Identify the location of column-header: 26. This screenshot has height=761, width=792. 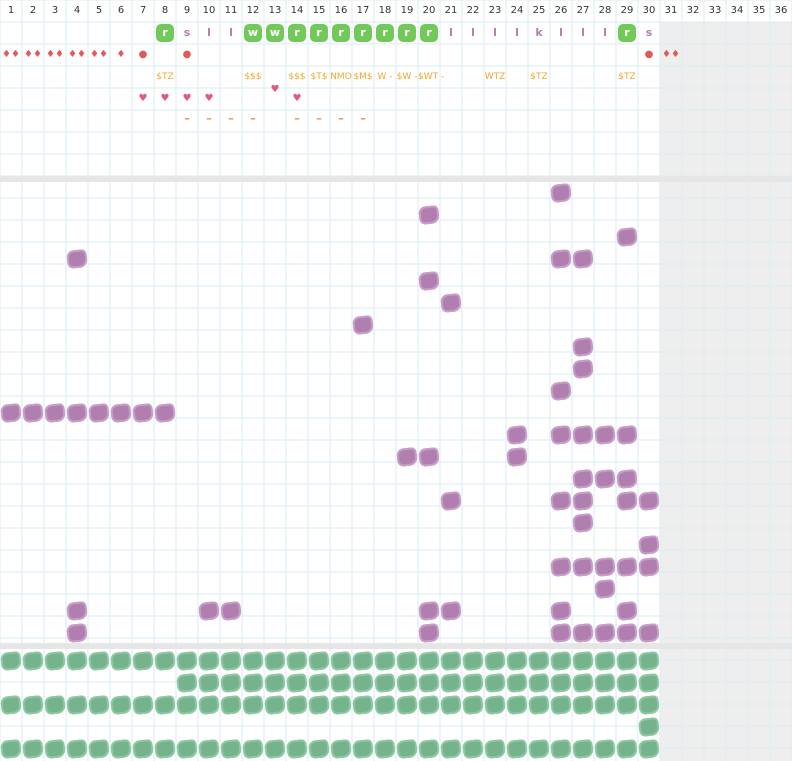
(561, 10).